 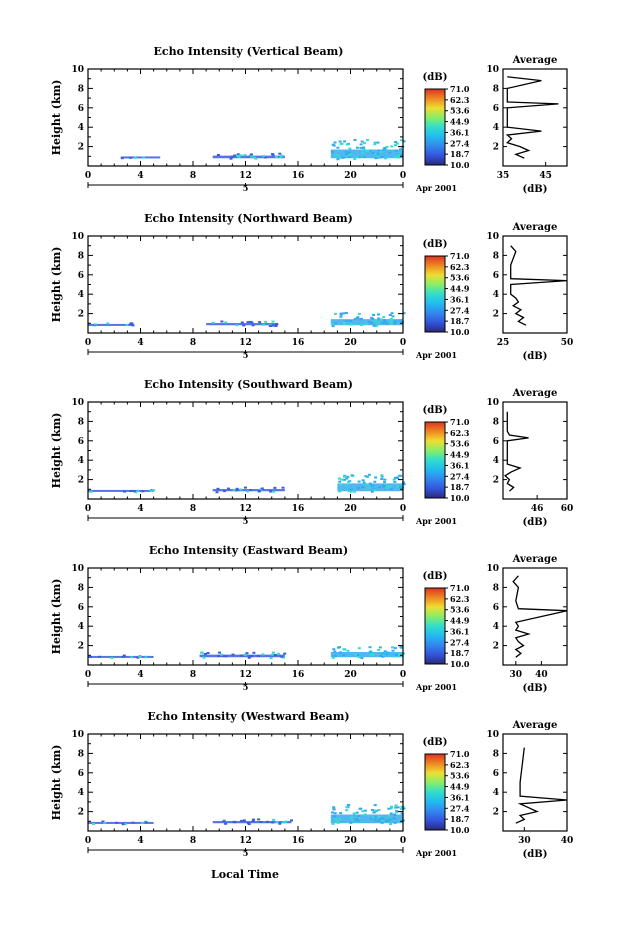 I want to click on avg-x-tick-label: 40, so click(x=567, y=841).